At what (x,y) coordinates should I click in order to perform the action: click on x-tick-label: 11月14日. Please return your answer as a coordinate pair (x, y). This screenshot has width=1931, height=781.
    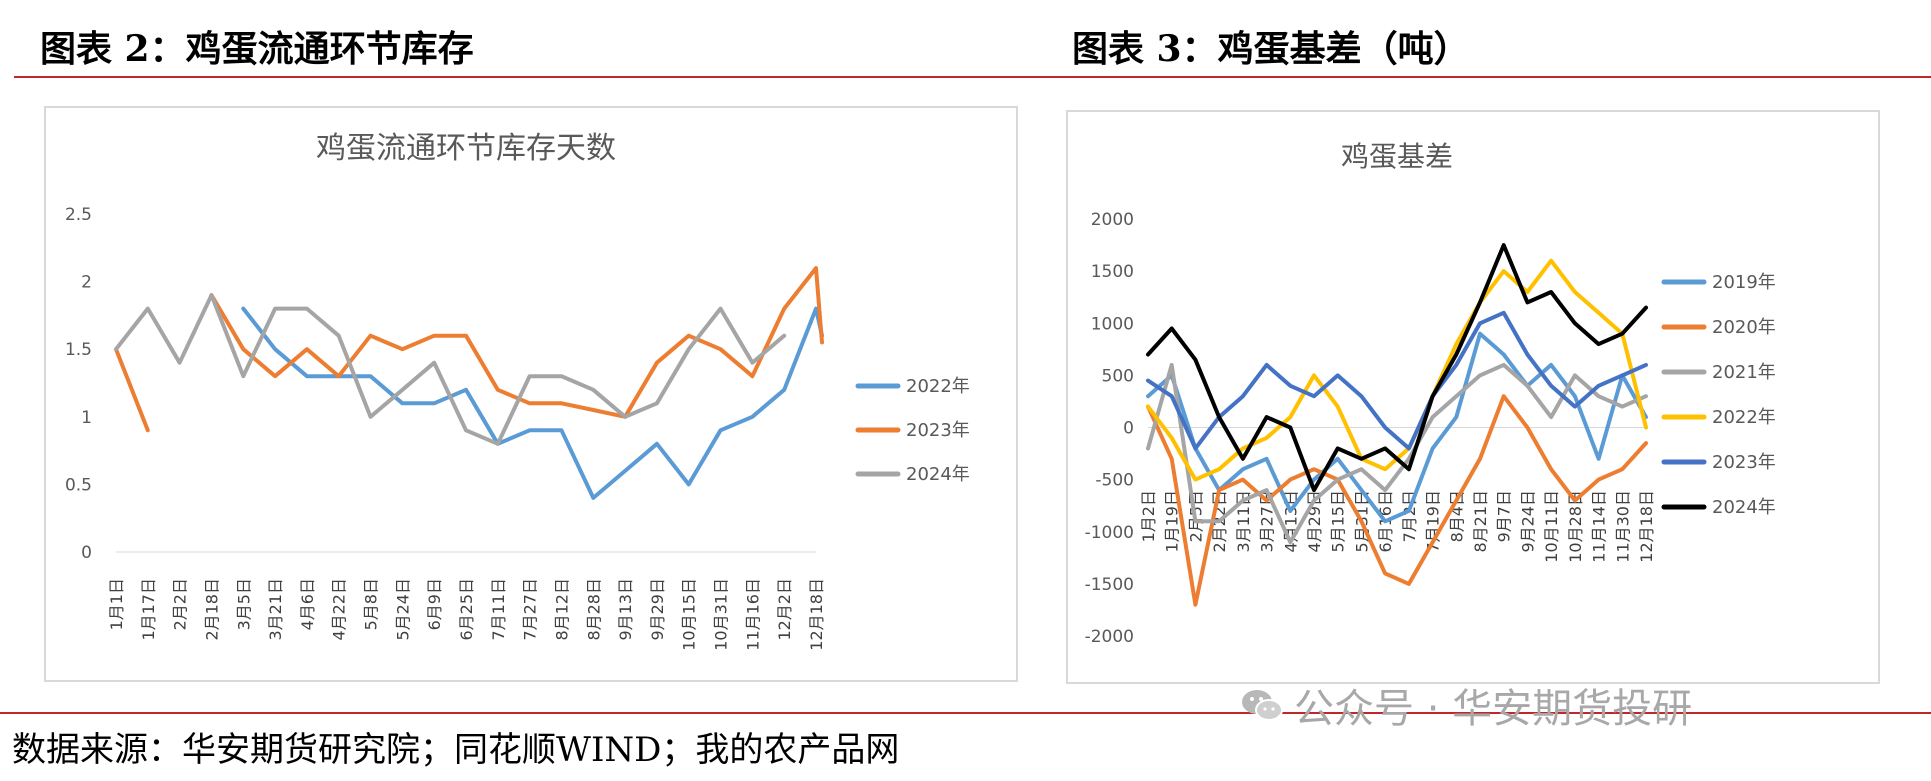
    Looking at the image, I should click on (1599, 526).